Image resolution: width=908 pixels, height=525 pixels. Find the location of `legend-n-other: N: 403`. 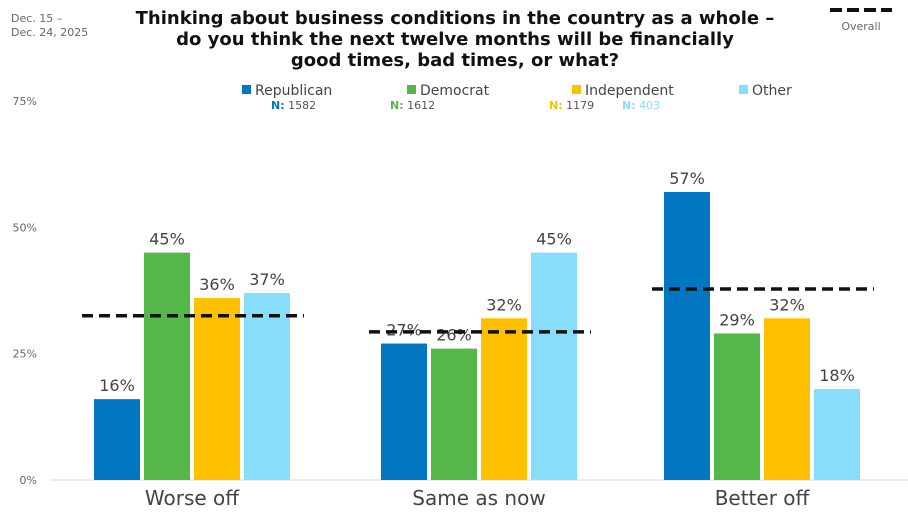

legend-n-other: N: 403 is located at coordinates (641, 105).